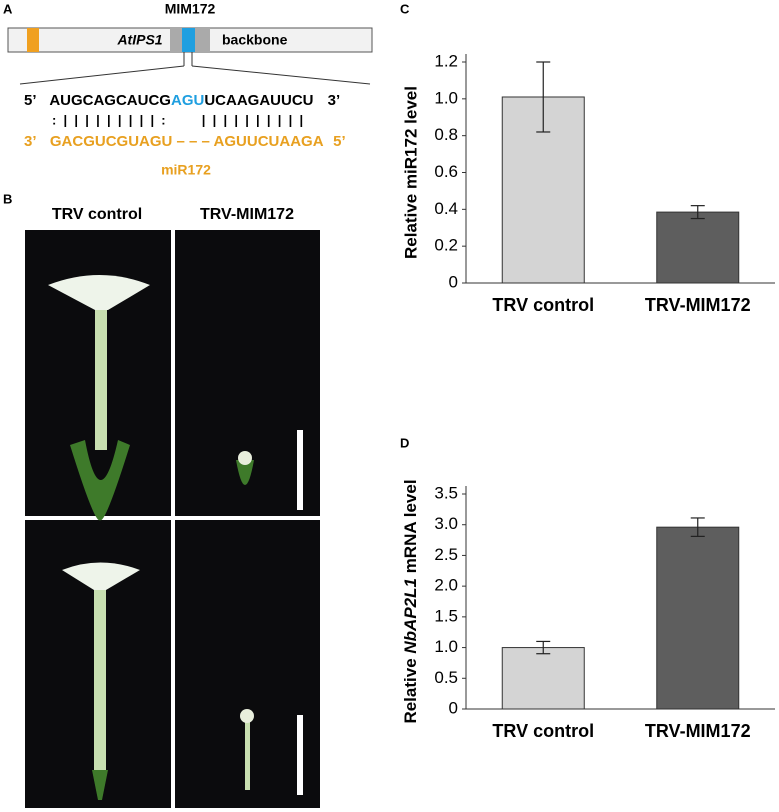 The image size is (779, 812). Describe the element at coordinates (188, 40) in the screenshot. I see `mim-block` at that location.